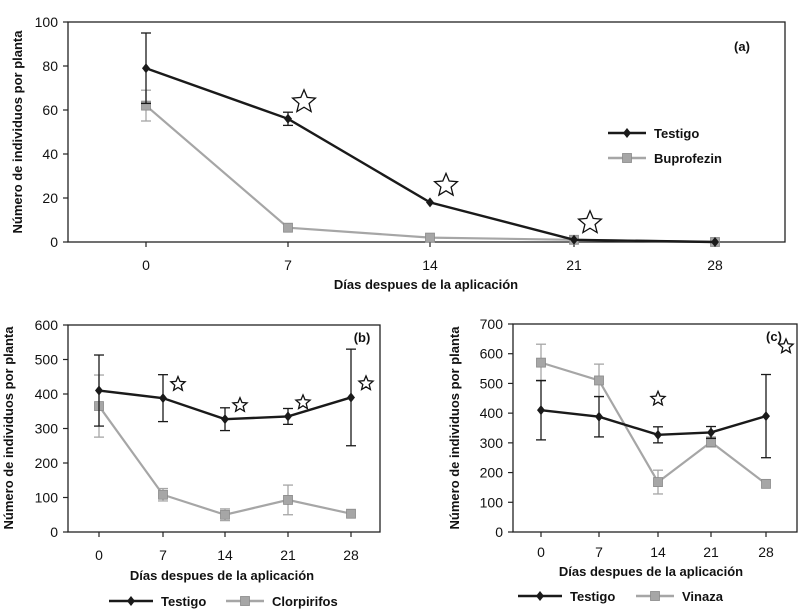 The height and width of the screenshot is (609, 800). What do you see at coordinates (305, 601) in the screenshot?
I see `legend-label-clorpirifos: Clorpirifos` at bounding box center [305, 601].